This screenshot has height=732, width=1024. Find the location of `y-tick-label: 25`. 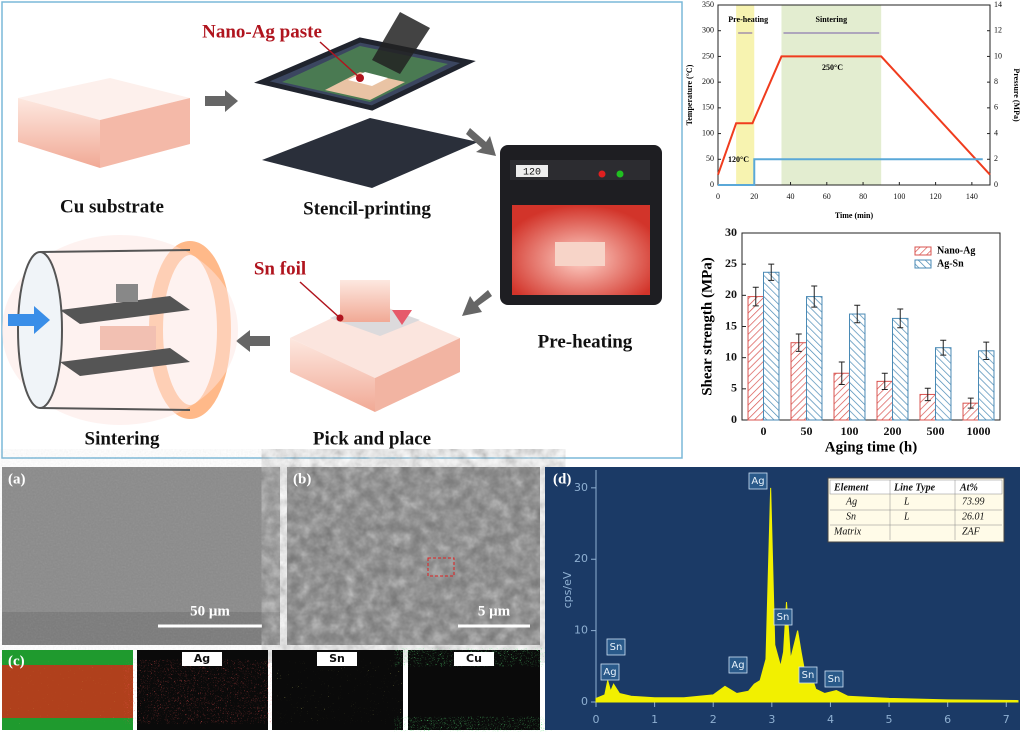

y-tick-label: 25 is located at coordinates (731, 263).